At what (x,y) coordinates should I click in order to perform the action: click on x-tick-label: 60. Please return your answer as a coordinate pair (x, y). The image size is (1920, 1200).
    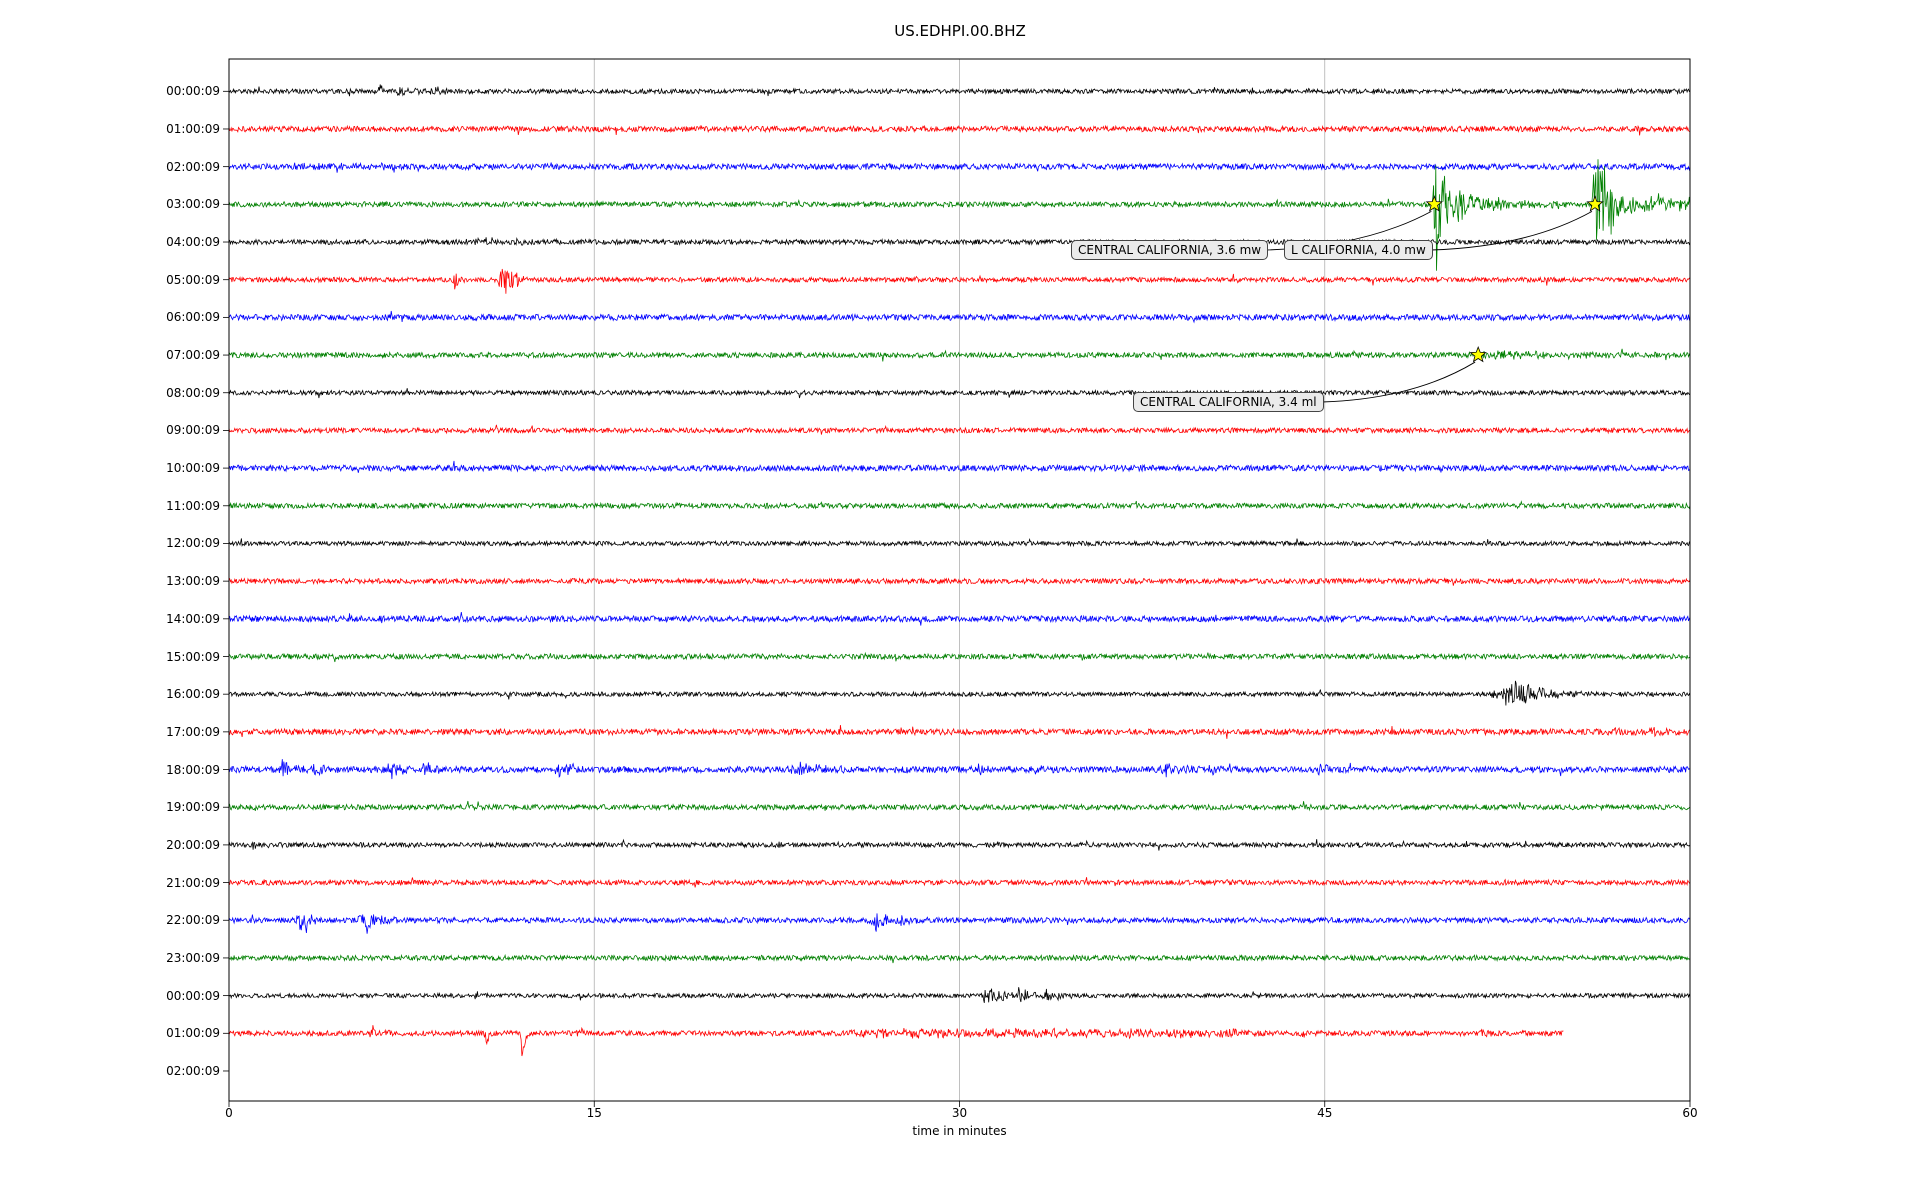
    Looking at the image, I should click on (1690, 1113).